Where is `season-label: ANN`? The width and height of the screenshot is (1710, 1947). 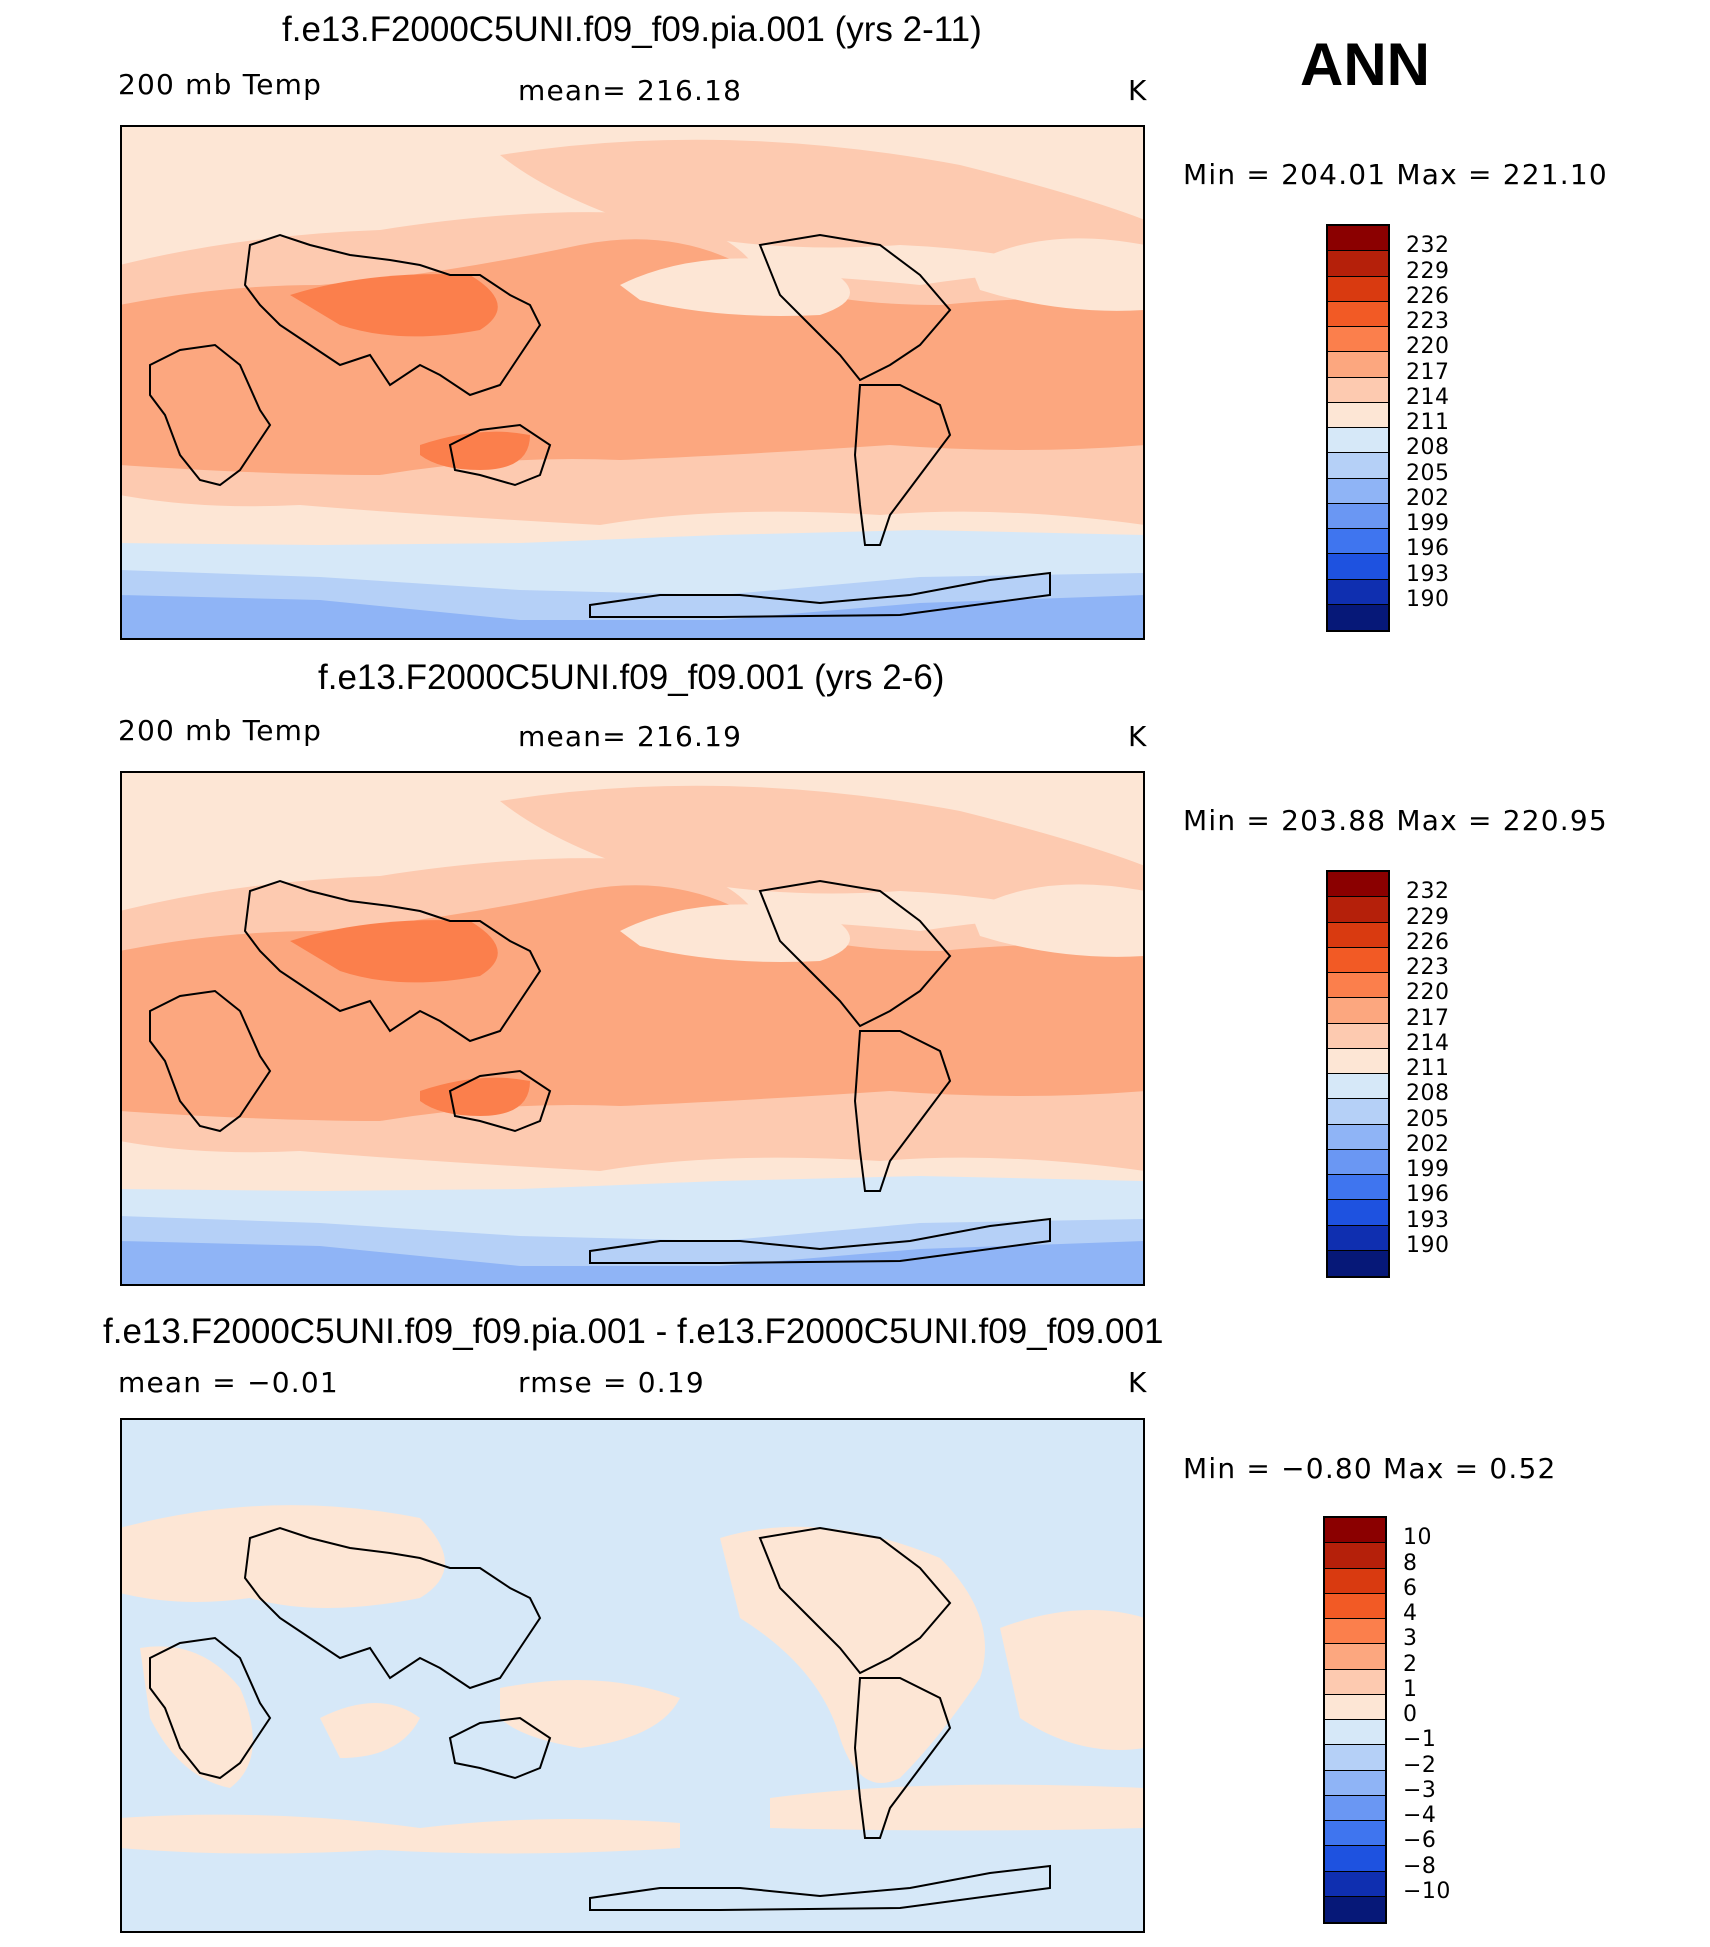
season-label: ANN is located at coordinates (1365, 64).